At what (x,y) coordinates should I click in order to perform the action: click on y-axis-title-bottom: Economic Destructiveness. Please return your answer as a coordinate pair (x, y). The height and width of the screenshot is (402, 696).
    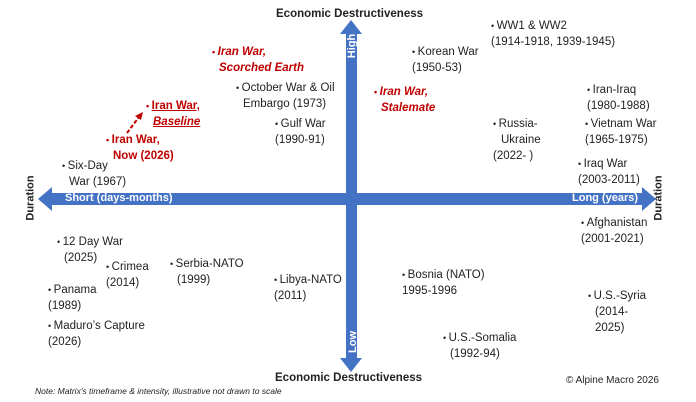
    Looking at the image, I should click on (349, 378).